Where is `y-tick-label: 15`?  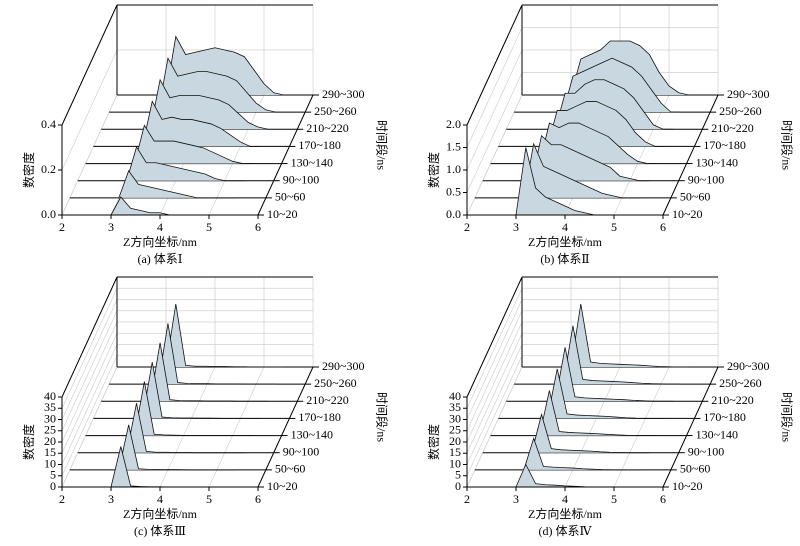 y-tick-label: 15 is located at coordinates (455, 452).